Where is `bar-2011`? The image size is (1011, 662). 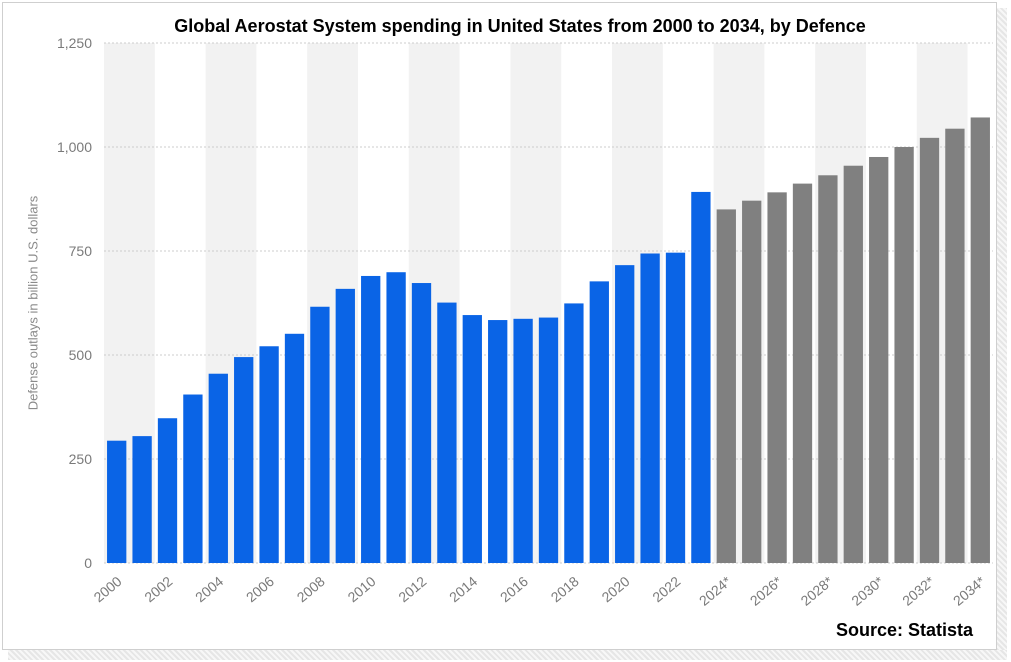 bar-2011 is located at coordinates (396, 417).